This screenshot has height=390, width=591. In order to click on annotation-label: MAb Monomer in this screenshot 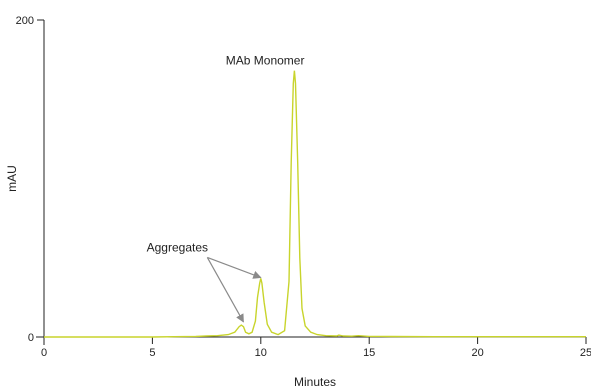, I will do `click(265, 60)`.